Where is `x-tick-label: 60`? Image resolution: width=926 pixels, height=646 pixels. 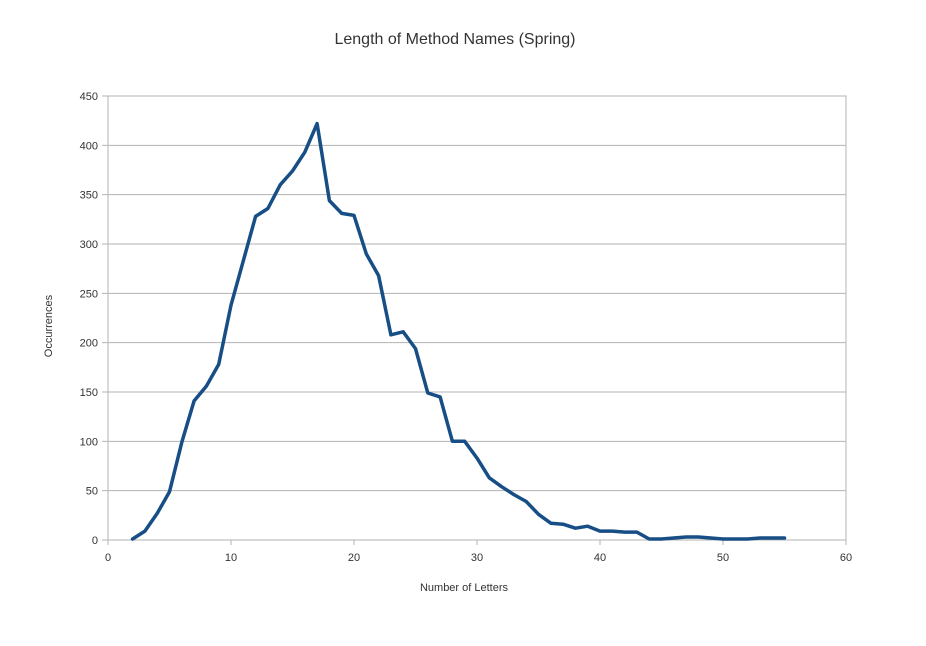 x-tick-label: 60 is located at coordinates (846, 558).